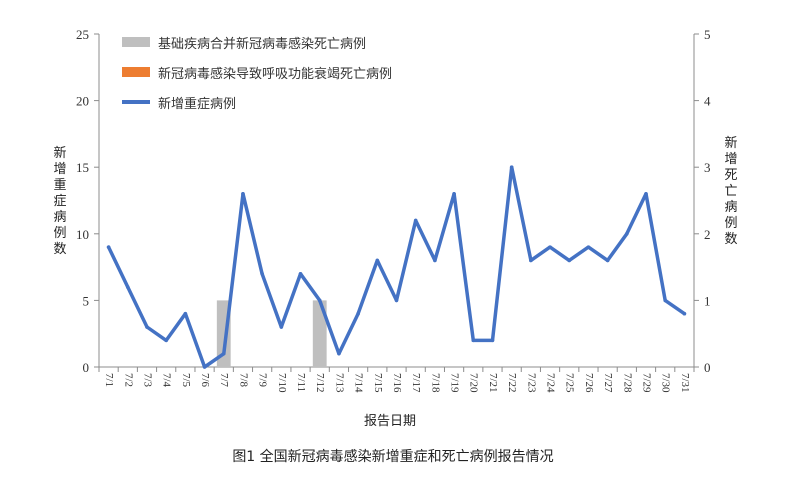 The width and height of the screenshot is (786, 486). Describe the element at coordinates (707, 167) in the screenshot. I see `y-tick-label-right: 3` at that location.